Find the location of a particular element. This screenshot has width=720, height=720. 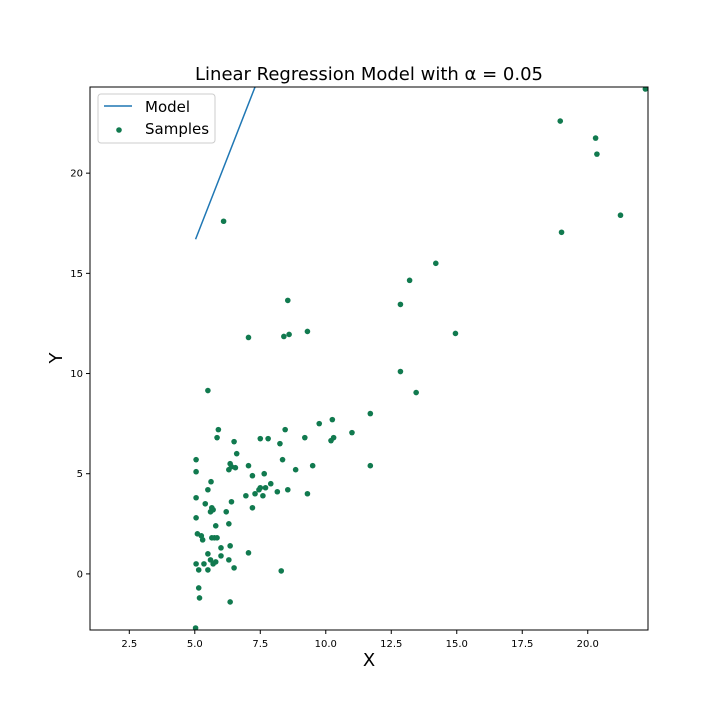

x-axis: 2.5 5.0 7.5 10.0 12.5 15.0 17.5 20.0 is located at coordinates (360, 640).